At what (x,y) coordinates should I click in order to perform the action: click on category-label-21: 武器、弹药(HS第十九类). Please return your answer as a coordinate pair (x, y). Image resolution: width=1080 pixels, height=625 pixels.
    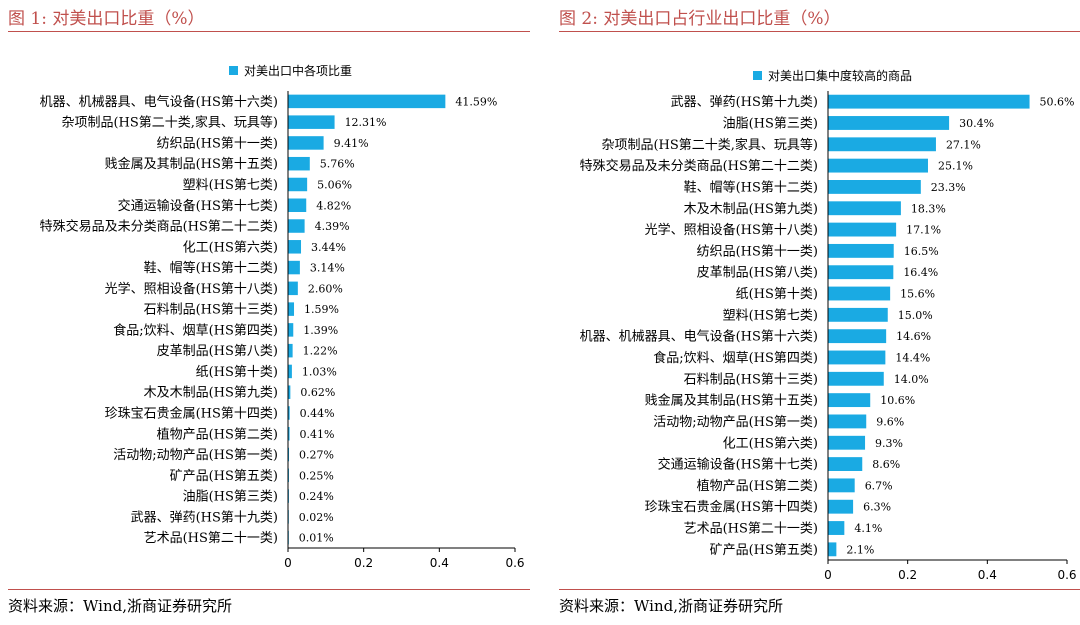
    Looking at the image, I should click on (204, 517).